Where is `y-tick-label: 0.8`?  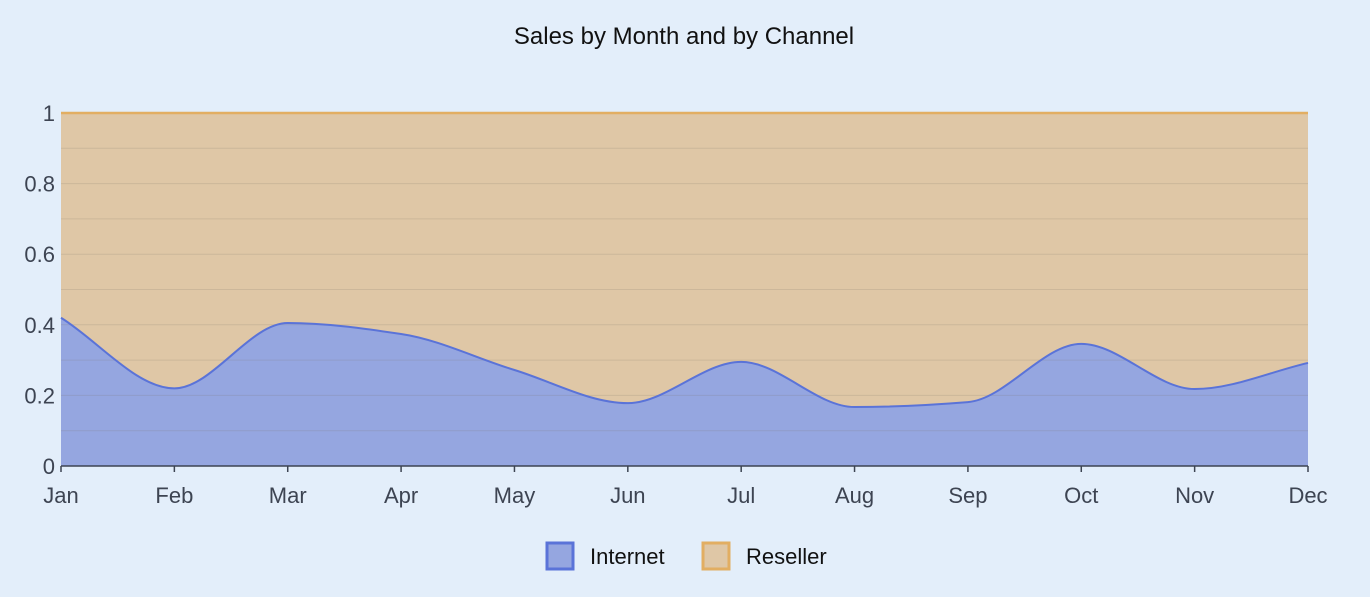
y-tick-label: 0.8 is located at coordinates (39, 184).